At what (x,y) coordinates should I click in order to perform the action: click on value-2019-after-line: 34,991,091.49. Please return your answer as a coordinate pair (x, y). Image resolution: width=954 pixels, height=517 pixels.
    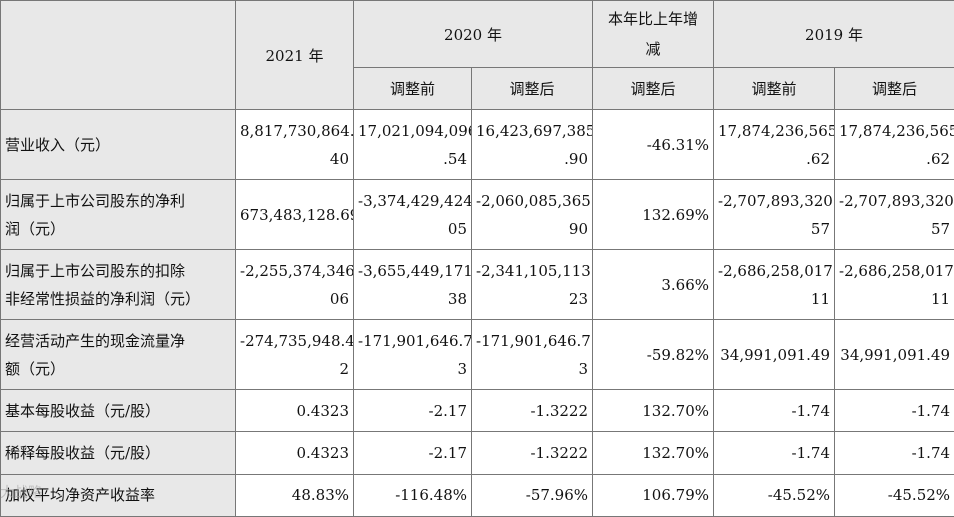
    Looking at the image, I should click on (895, 354).